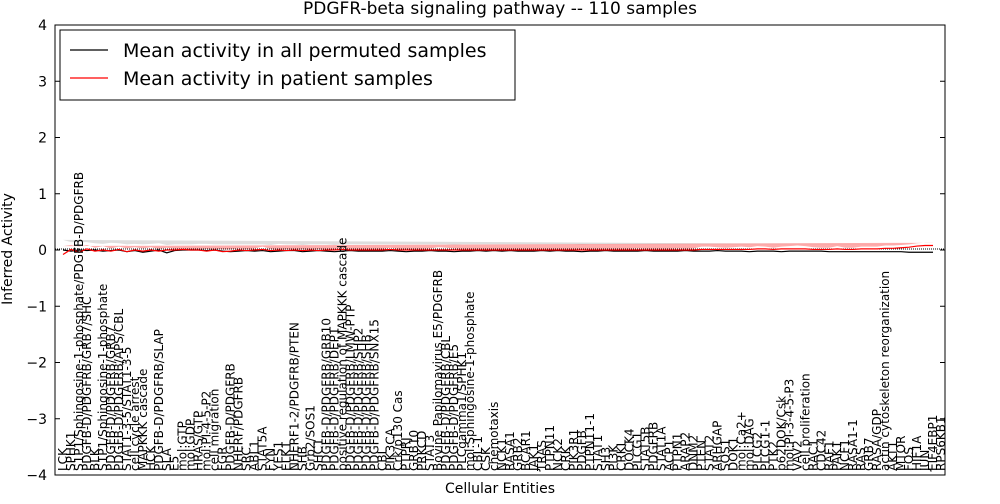  I want to click on x-tick-label: MAPKKK cascade, so click(143, 420).